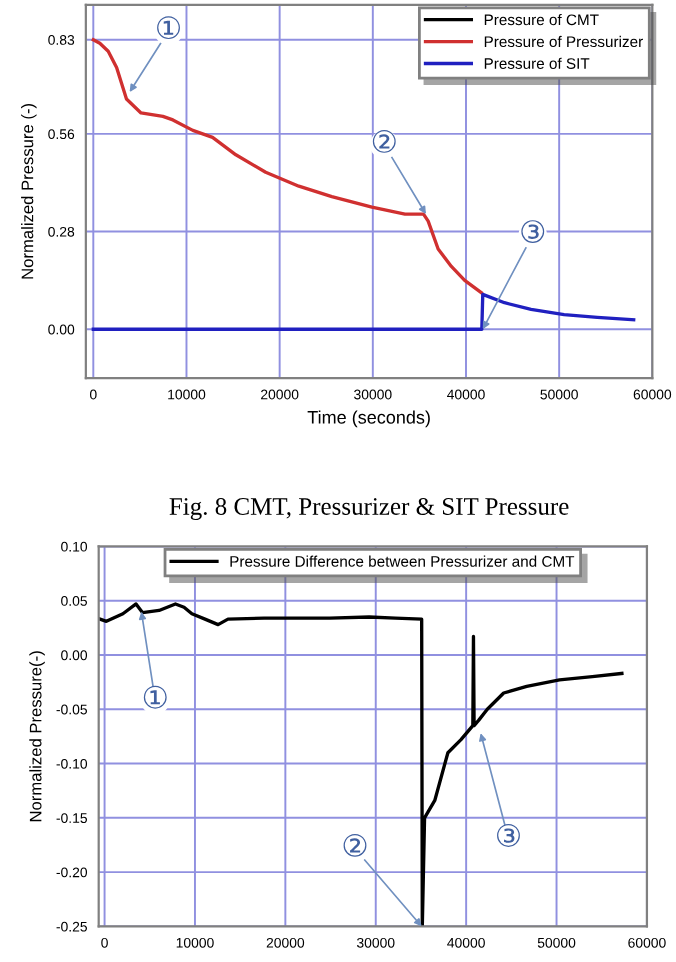  Describe the element at coordinates (29, 191) in the screenshot. I see `y-axis-title: Normalized Pressure (-)` at that location.